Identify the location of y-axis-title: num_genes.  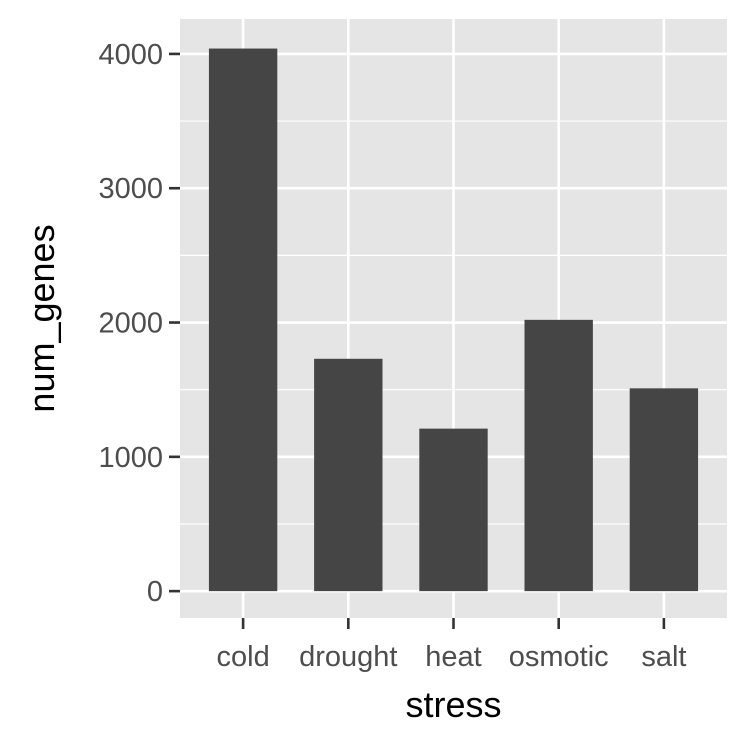
(41, 318).